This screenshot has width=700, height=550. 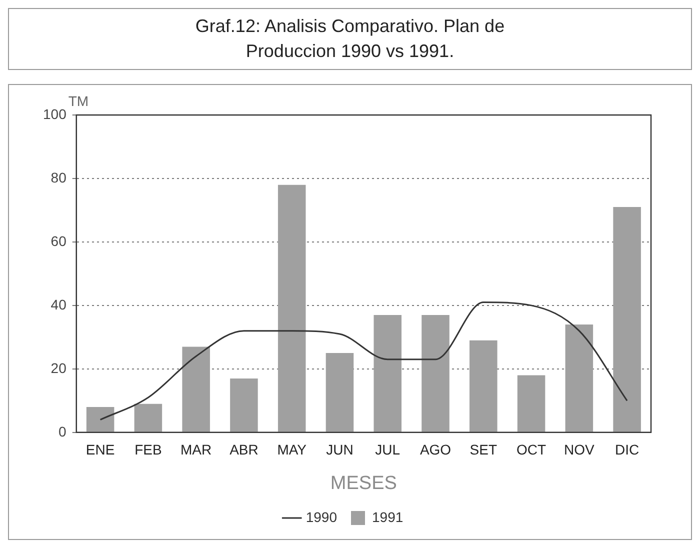 I want to click on y-tick-label: 100, so click(x=55, y=114).